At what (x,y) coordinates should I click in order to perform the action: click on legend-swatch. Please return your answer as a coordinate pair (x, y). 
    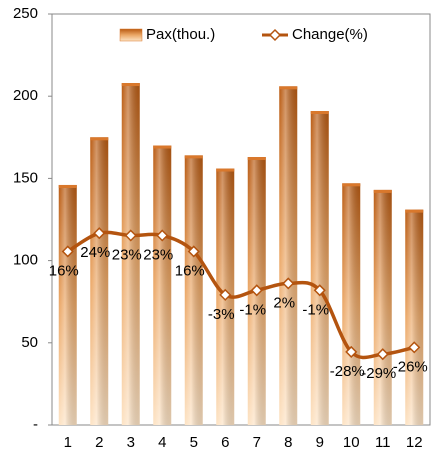
    Looking at the image, I should click on (131, 35).